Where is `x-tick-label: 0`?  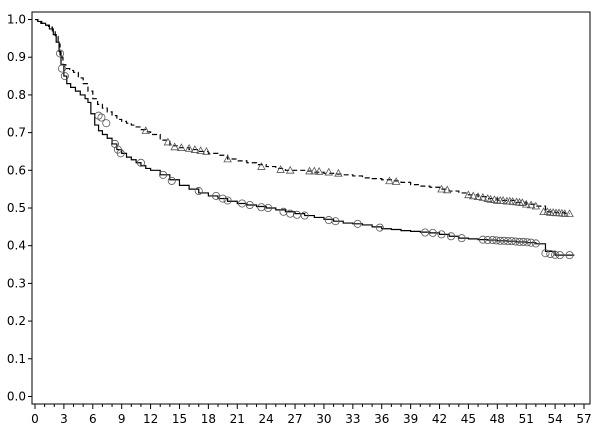 x-tick-label: 0 is located at coordinates (35, 419).